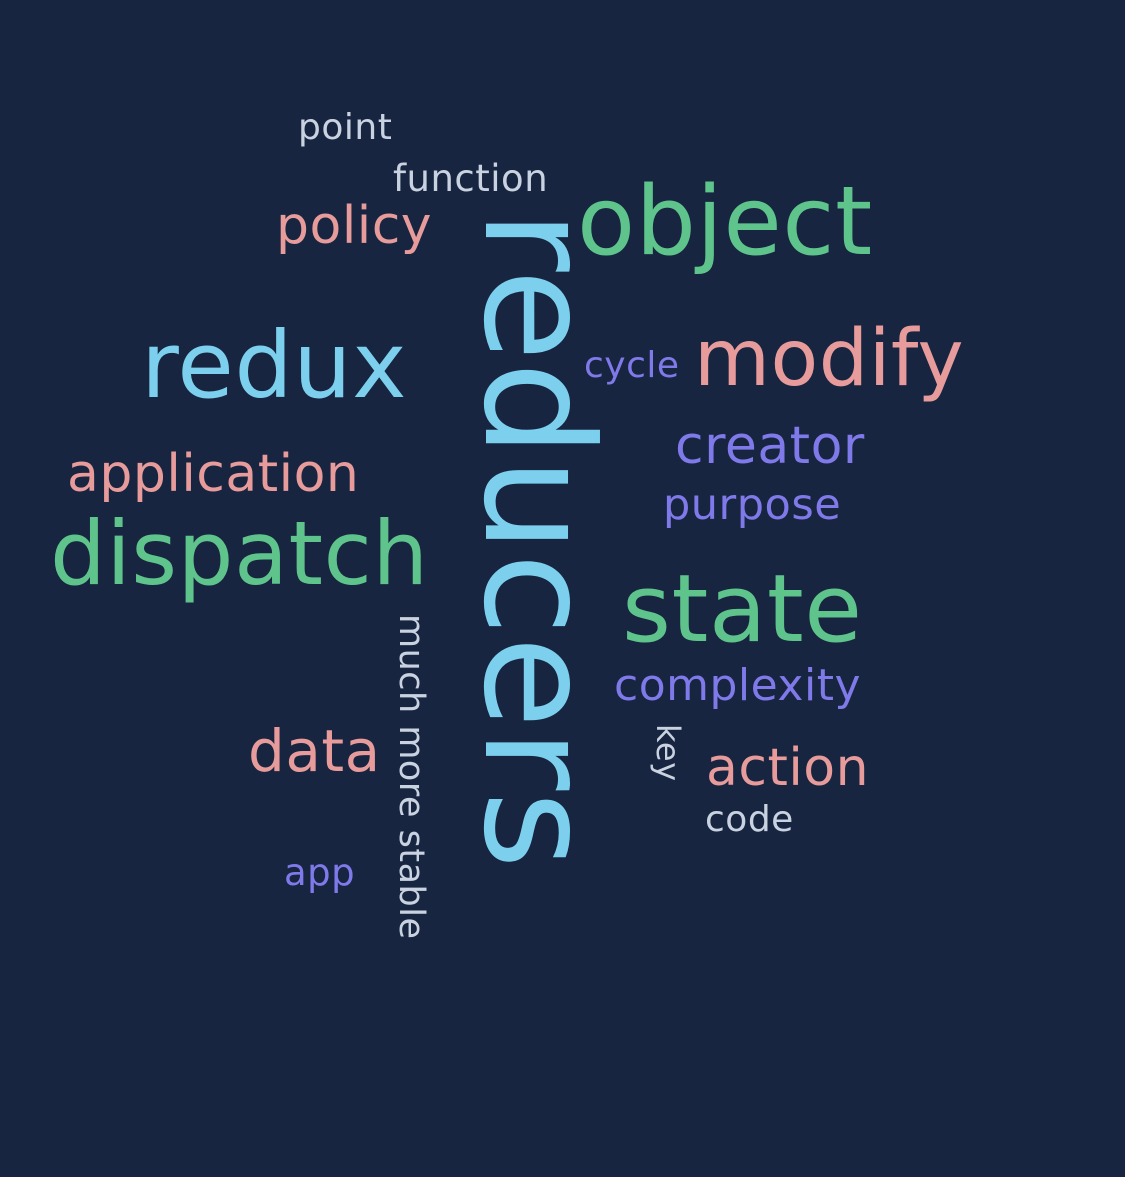 This screenshot has width=1125, height=1177. Describe the element at coordinates (737, 685) in the screenshot. I see `word-complexity: complexity` at that location.